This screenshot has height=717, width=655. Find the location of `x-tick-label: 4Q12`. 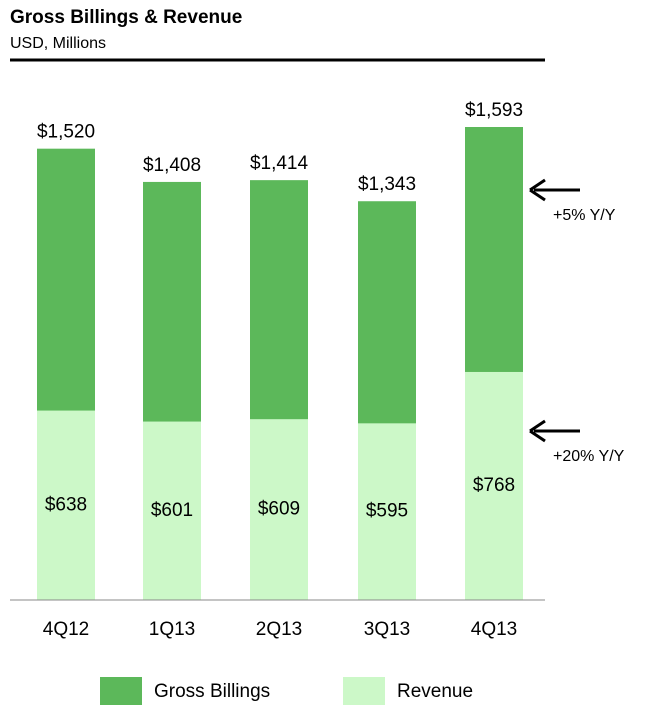

x-tick-label: 4Q12 is located at coordinates (66, 629).